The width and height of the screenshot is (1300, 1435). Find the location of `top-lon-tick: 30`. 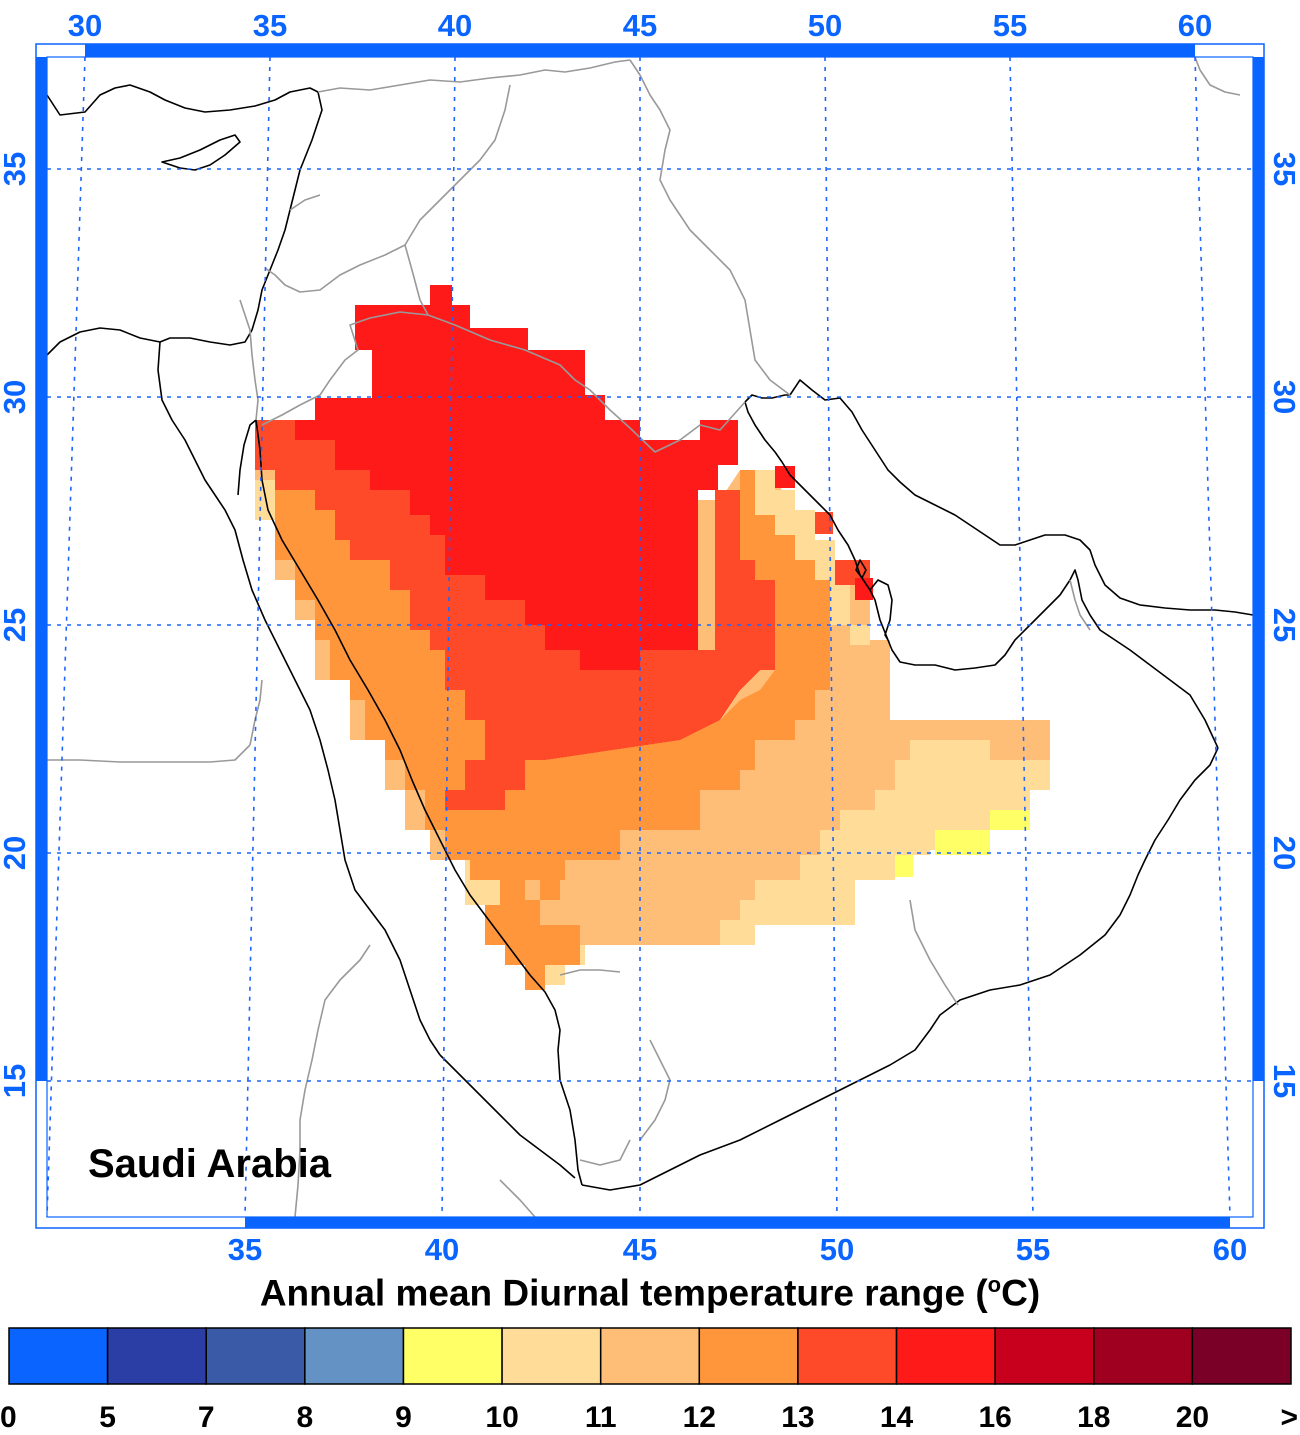

top-lon-tick: 30 is located at coordinates (85, 25).